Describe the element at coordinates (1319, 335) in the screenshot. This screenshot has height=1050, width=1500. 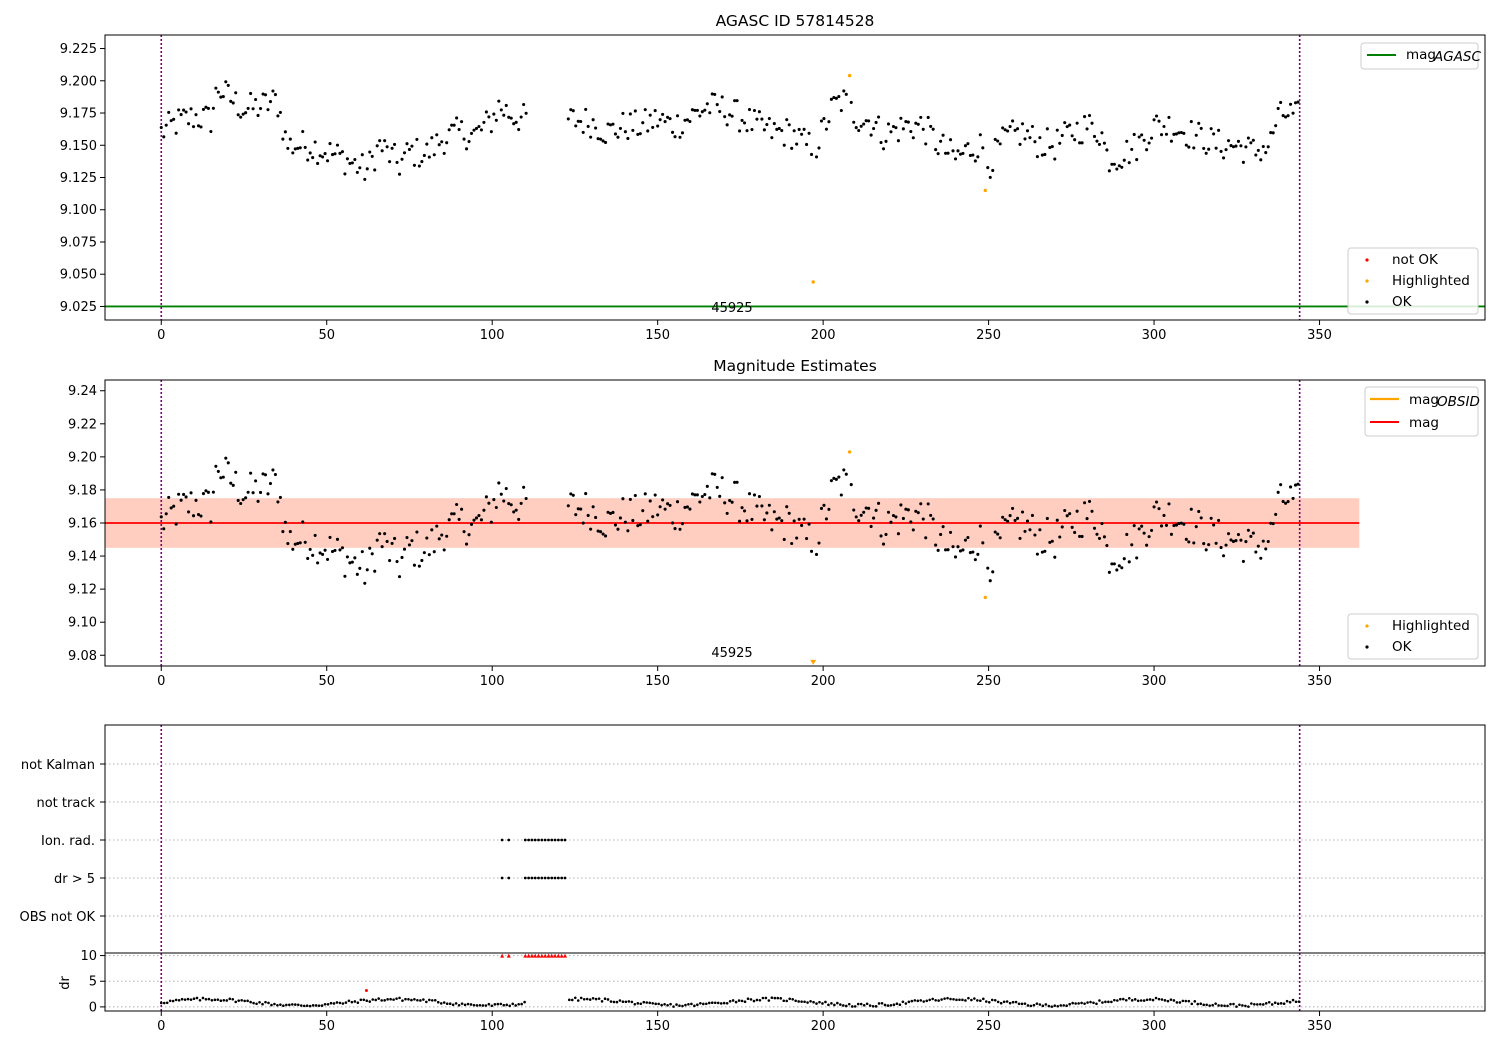
I see `x-tick-label: 350` at that location.